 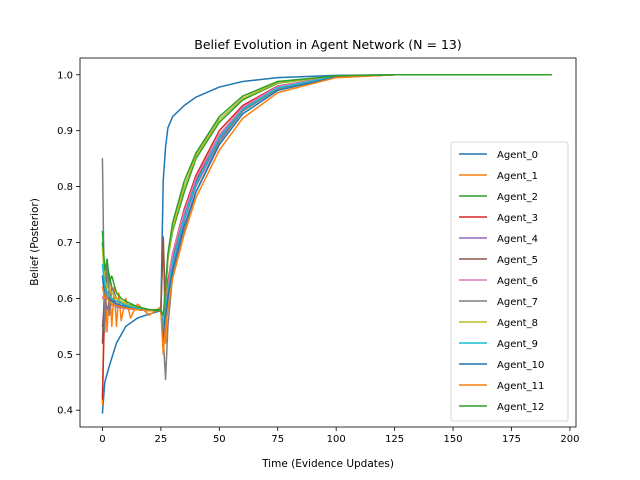 What do you see at coordinates (517, 239) in the screenshot?
I see `legend-label: Agent_4` at bounding box center [517, 239].